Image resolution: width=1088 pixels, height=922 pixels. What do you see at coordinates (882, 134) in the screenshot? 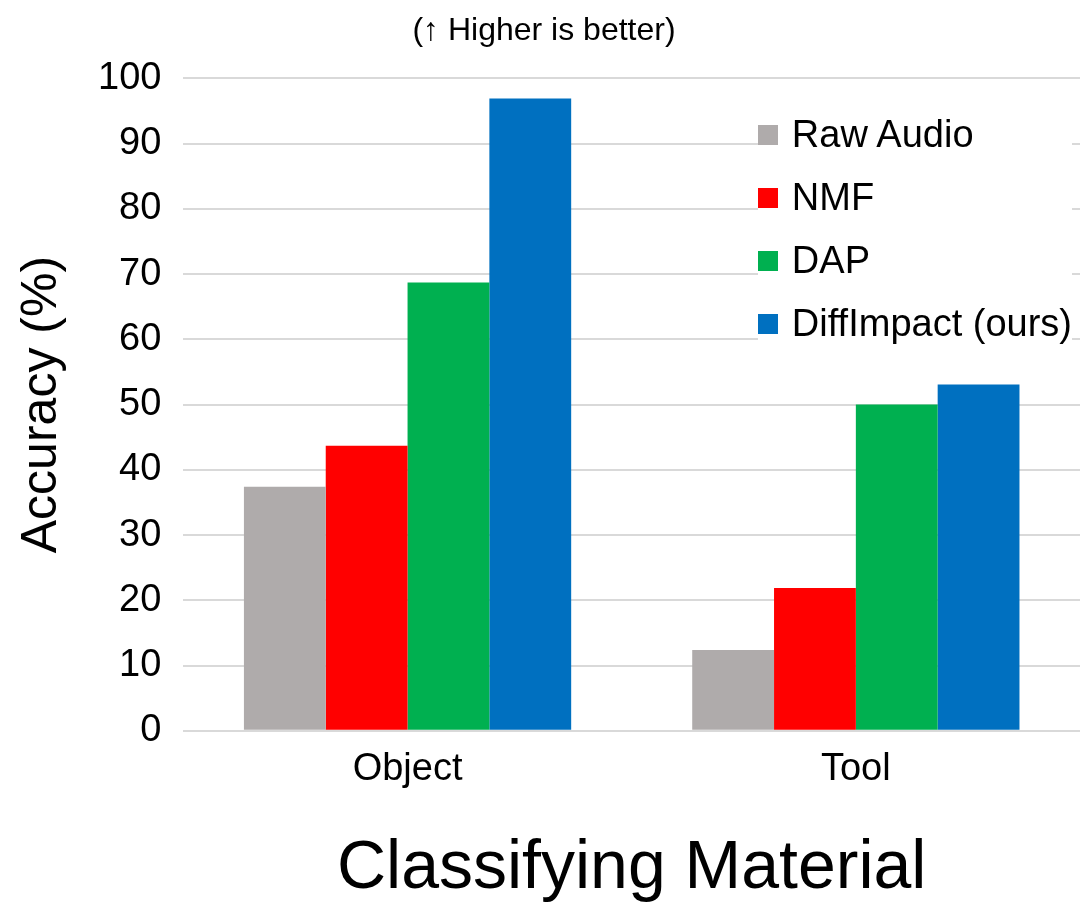
I see `legend-label: Raw Audio` at bounding box center [882, 134].